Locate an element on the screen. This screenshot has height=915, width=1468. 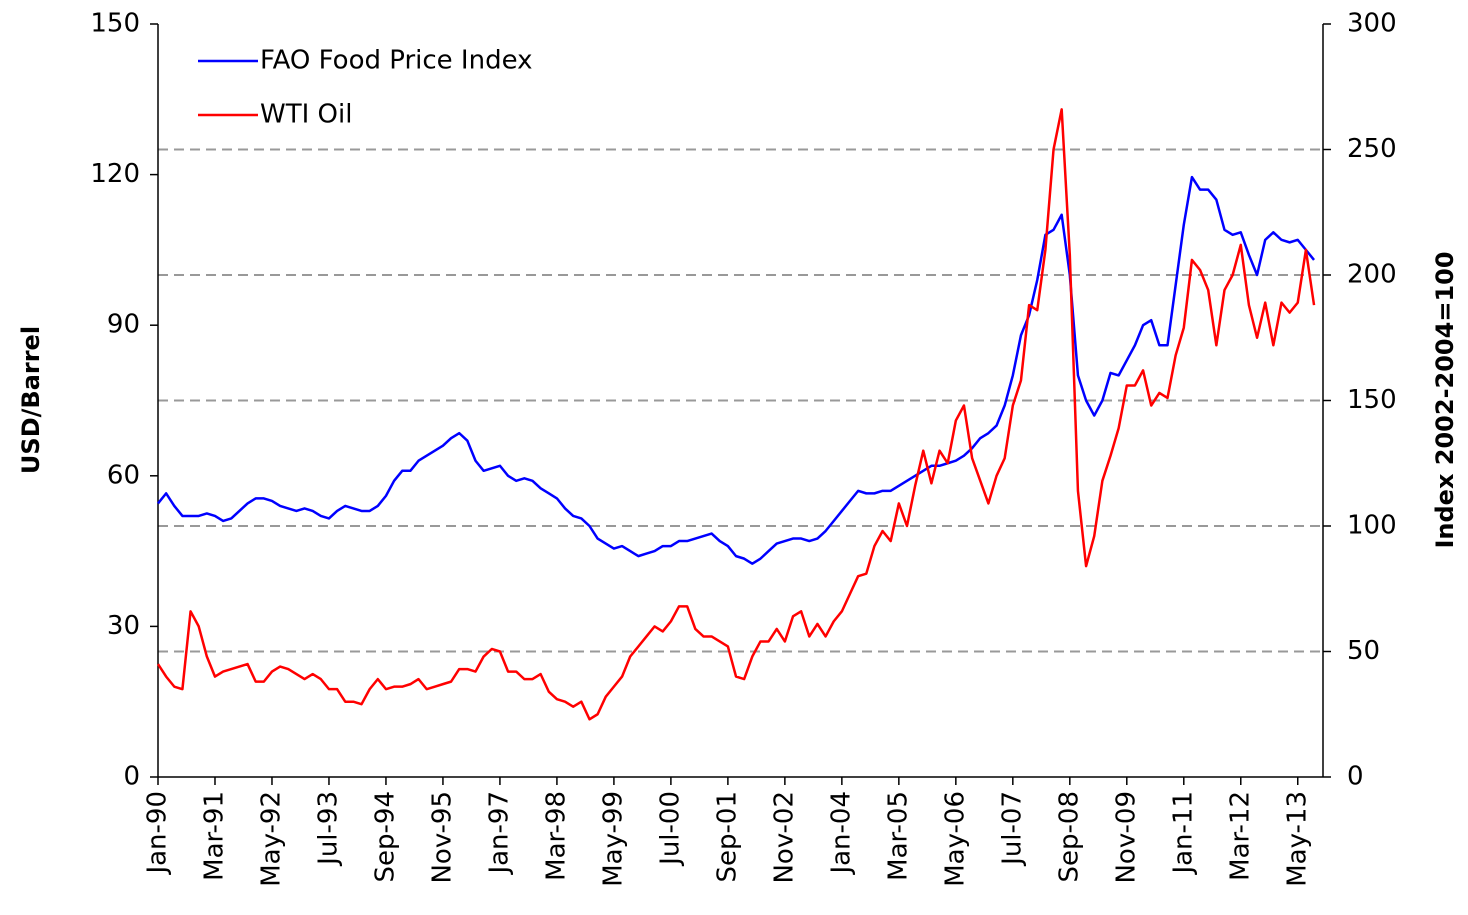
y2-tick-label: 250 is located at coordinates (1372, 149).